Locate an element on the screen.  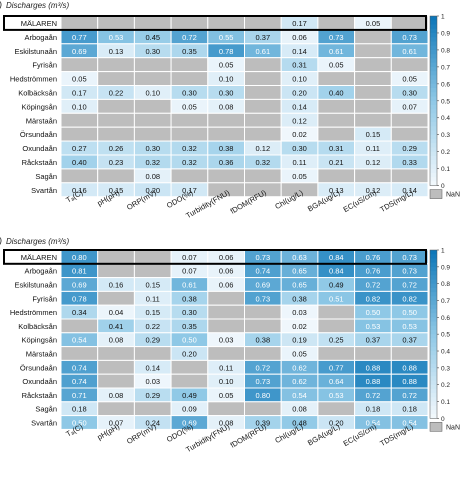
row-label: Örsundaån is located at coordinates (38, 367).